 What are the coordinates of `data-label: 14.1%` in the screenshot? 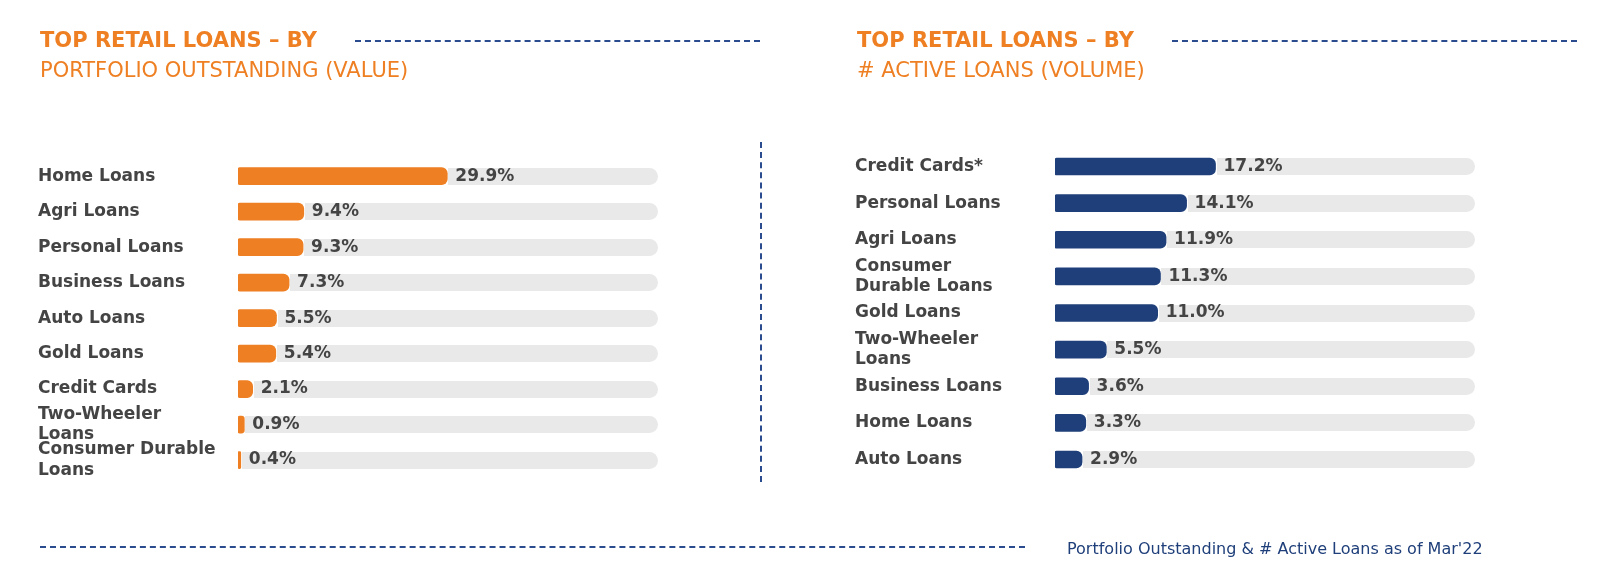 It's located at (1224, 201).